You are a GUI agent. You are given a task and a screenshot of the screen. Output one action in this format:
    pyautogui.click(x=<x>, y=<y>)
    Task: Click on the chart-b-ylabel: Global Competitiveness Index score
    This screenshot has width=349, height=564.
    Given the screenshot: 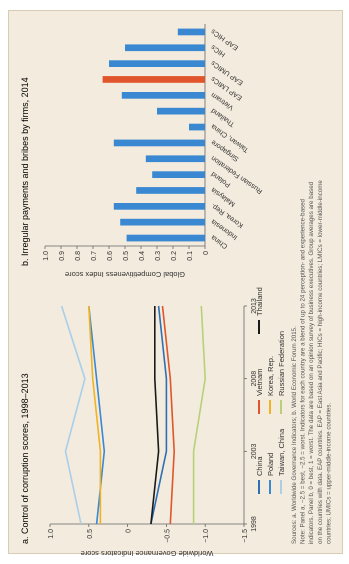 What is the action you would take?
    pyautogui.click(x=125, y=274)
    